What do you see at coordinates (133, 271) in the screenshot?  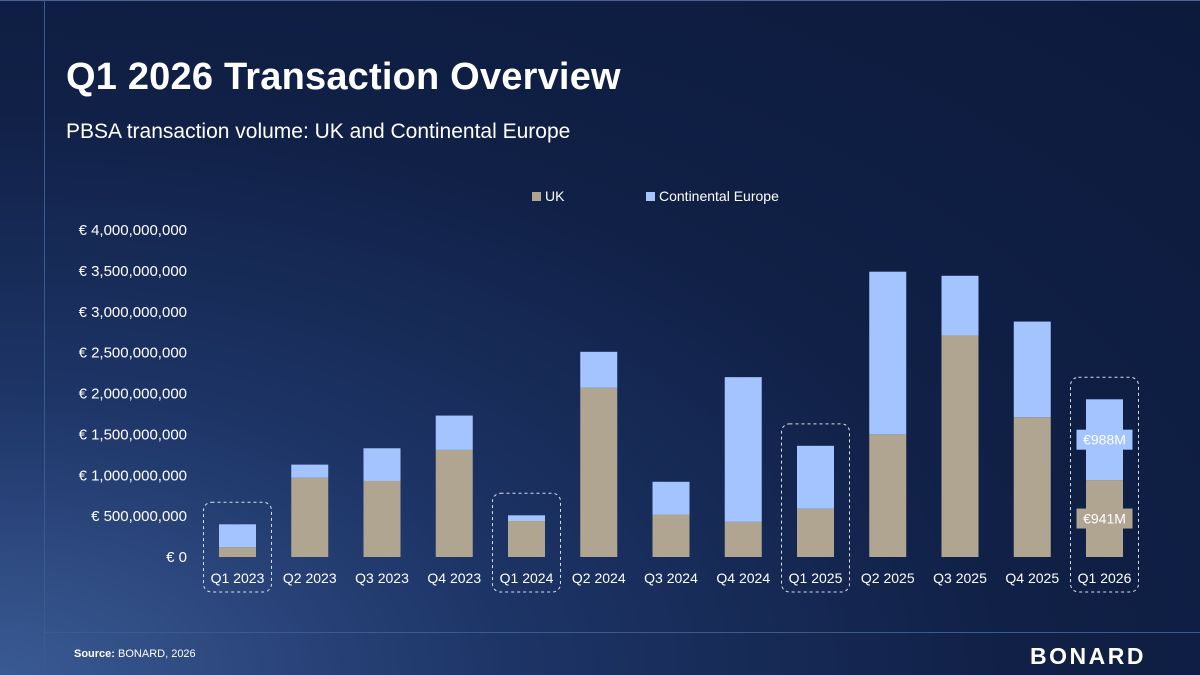 I see `y-tick-label: € 3,500,000,000` at bounding box center [133, 271].